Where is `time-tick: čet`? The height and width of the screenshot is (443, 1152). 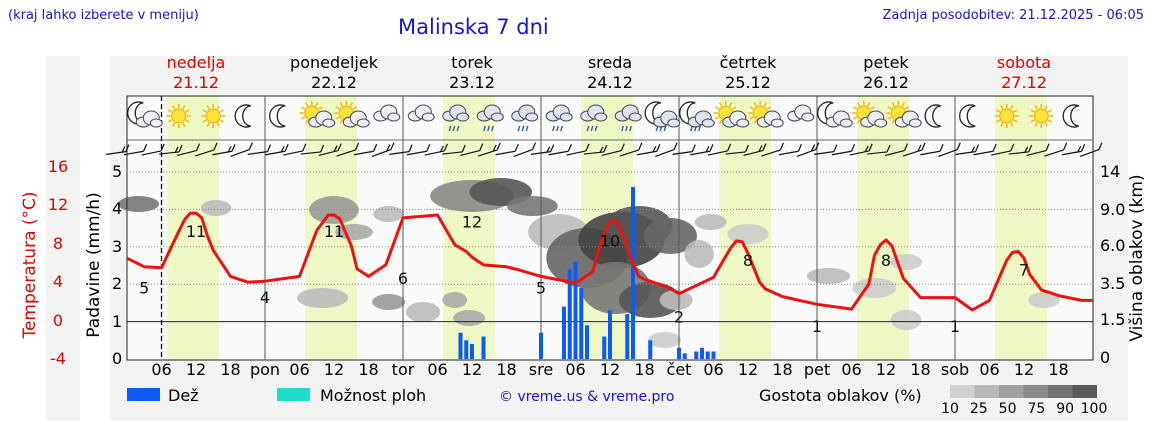
time-tick: čet is located at coordinates (679, 369).